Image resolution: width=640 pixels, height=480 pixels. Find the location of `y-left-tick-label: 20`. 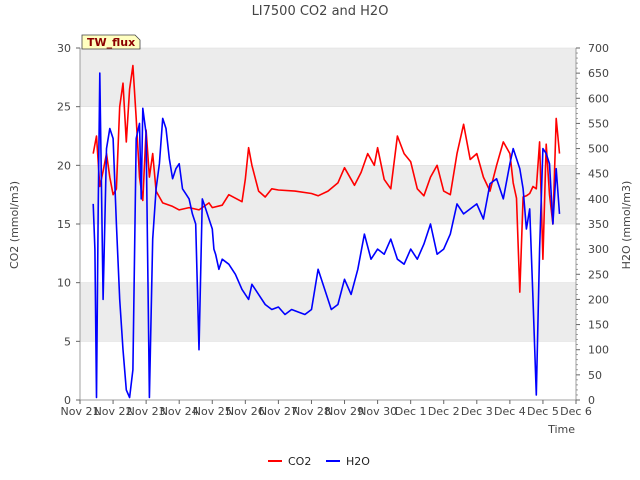

y-left-tick-label: 20 is located at coordinates (64, 165).